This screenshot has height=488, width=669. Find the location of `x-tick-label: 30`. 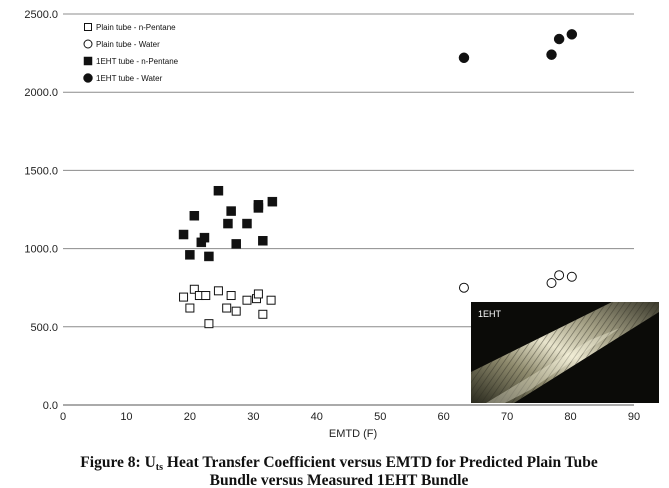

x-tick-label: 30 is located at coordinates (253, 417).